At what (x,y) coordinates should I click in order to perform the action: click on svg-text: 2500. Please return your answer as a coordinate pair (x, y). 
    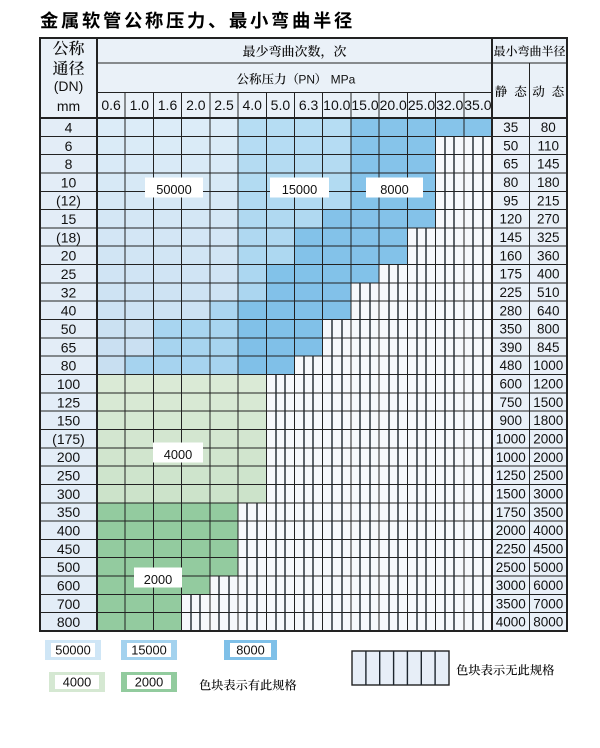
    Looking at the image, I should click on (548, 475).